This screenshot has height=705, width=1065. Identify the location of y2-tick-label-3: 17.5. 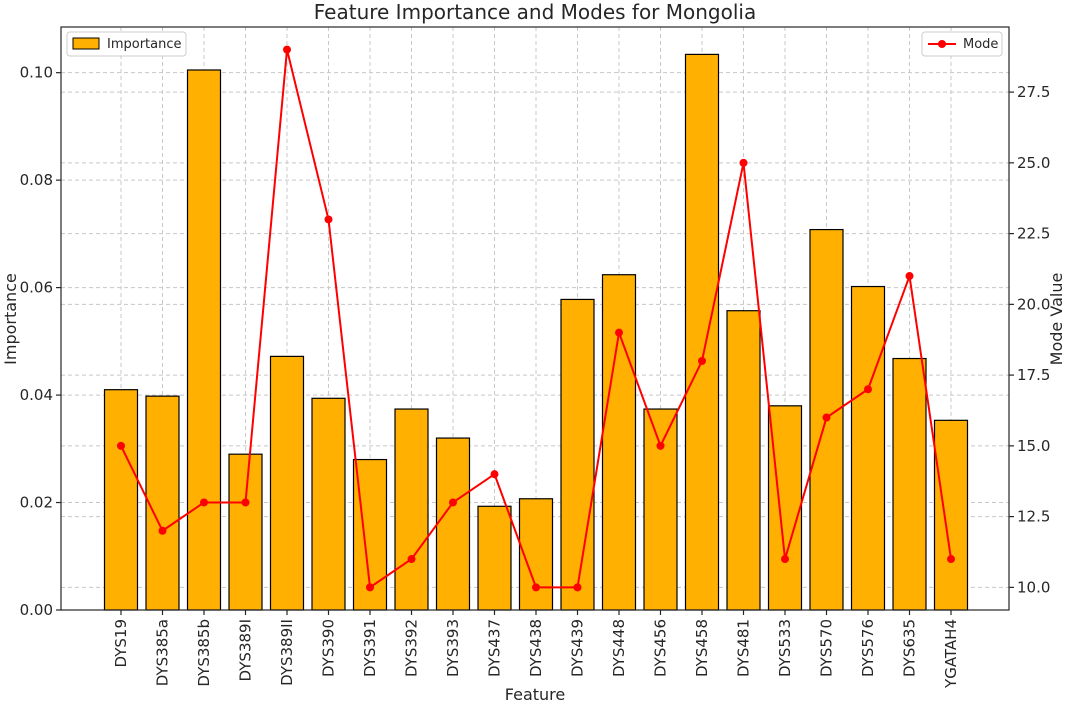
(1033, 375).